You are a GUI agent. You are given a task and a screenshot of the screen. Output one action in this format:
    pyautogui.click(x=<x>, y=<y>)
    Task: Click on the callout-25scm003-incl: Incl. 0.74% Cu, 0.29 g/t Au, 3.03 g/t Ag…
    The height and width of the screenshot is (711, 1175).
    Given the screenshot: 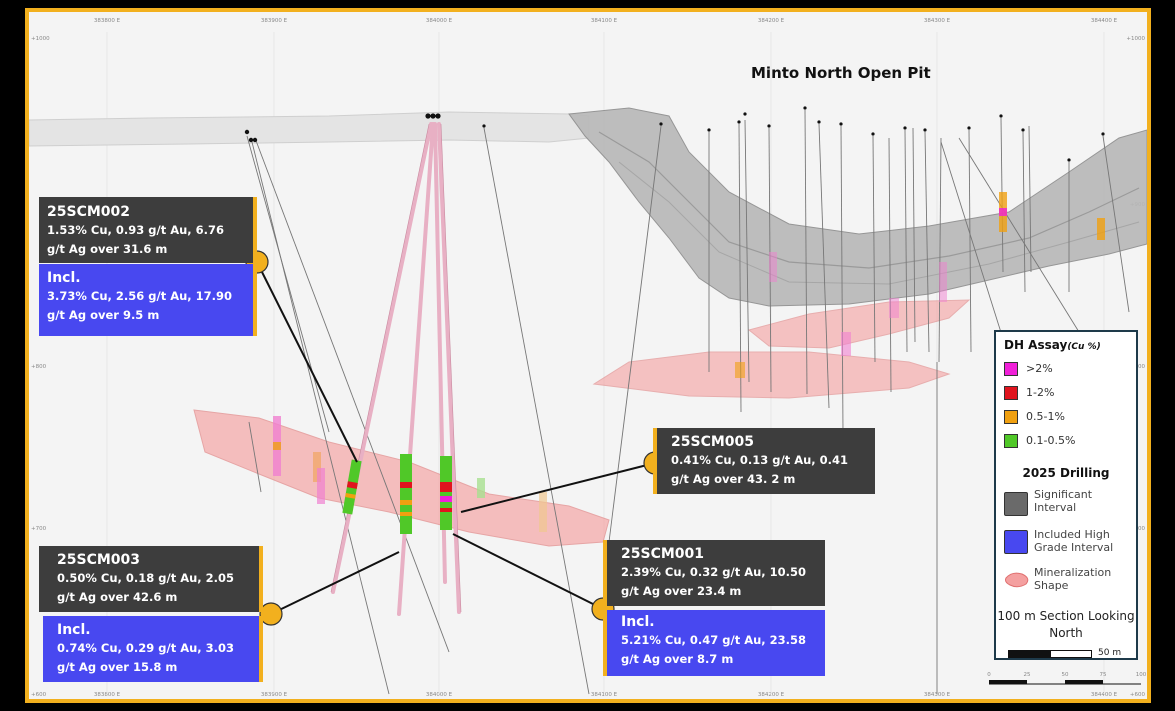 What is the action you would take?
    pyautogui.click(x=153, y=649)
    